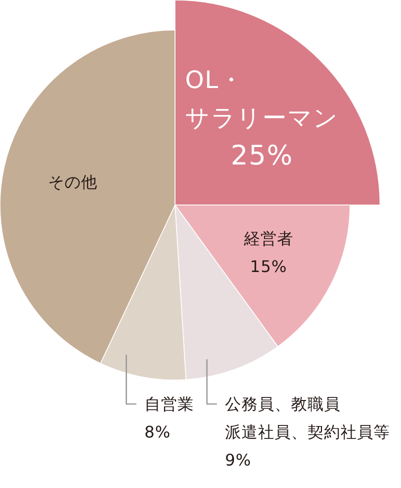 This screenshot has height=488, width=401. I want to click on data-label: 8%, so click(157, 432).